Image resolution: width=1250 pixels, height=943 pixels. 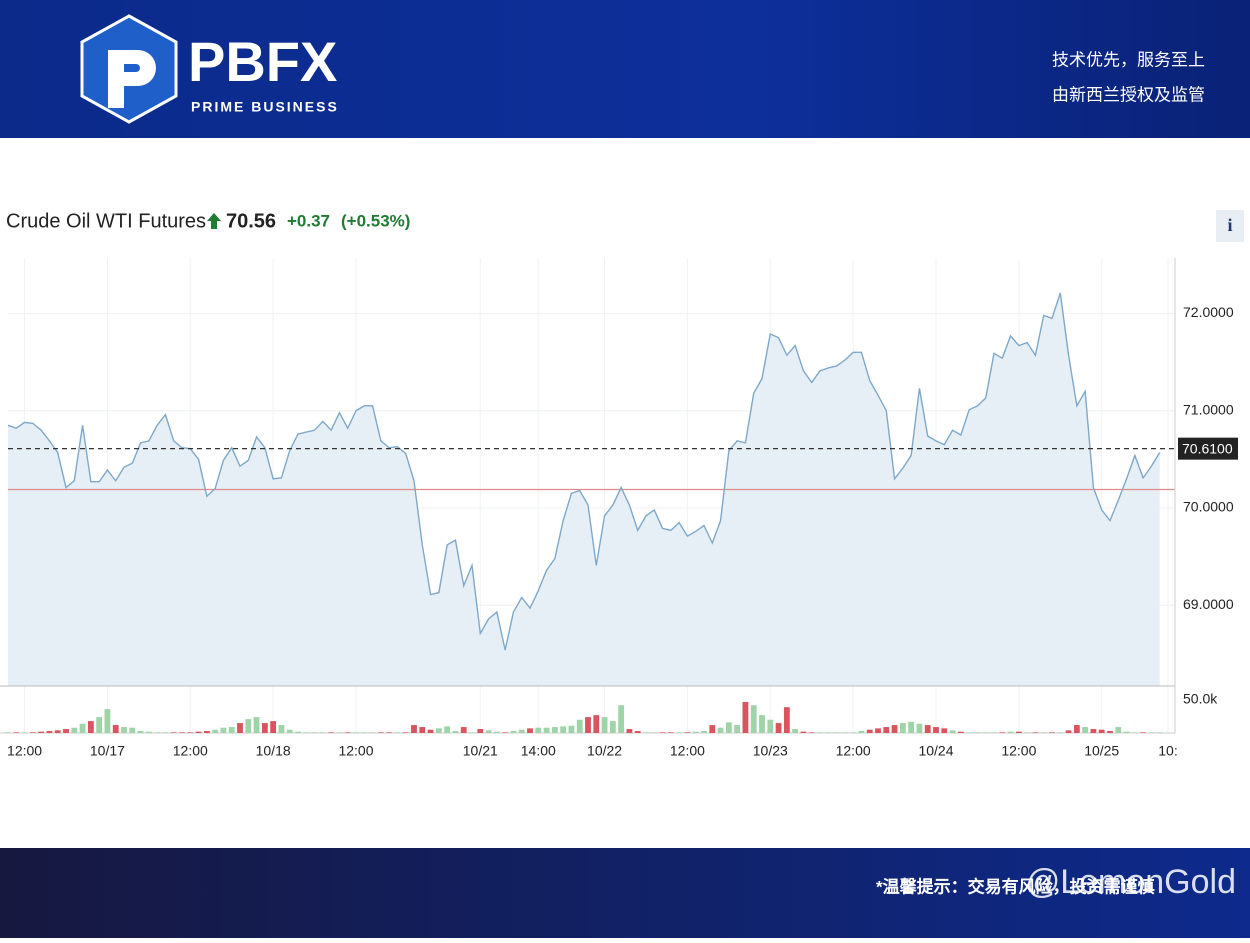 I want to click on slogan: 由新西兰授权及监管, so click(x=1128, y=94).